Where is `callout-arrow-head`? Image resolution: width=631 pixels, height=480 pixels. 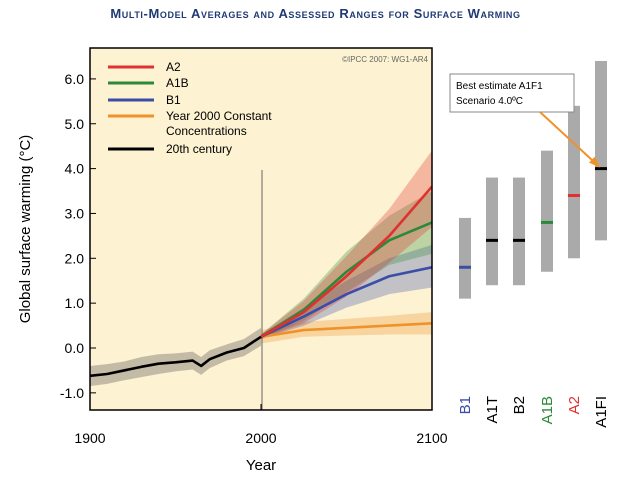 callout-arrow-head is located at coordinates (594, 162).